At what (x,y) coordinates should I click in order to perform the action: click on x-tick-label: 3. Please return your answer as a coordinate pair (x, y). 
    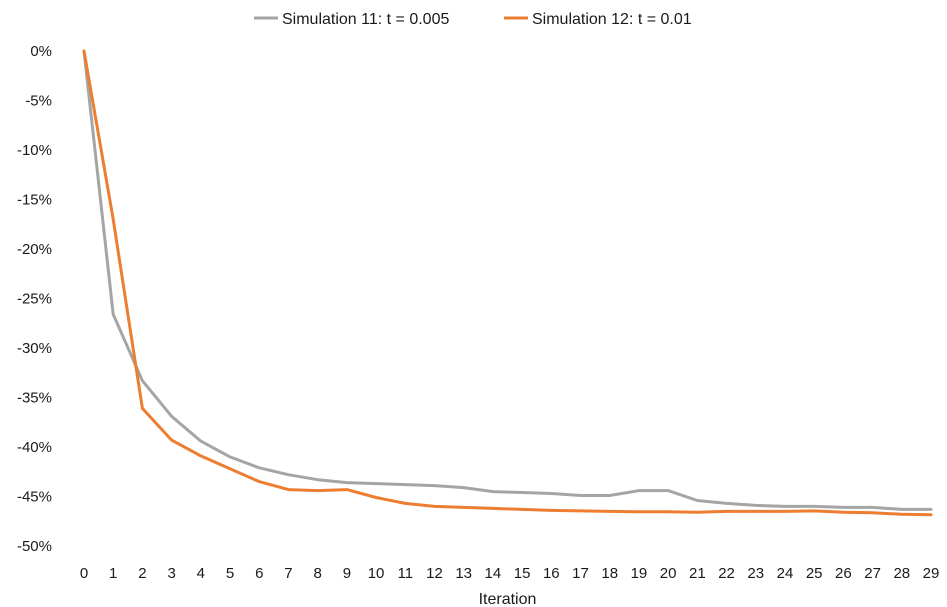
    Looking at the image, I should click on (171, 573).